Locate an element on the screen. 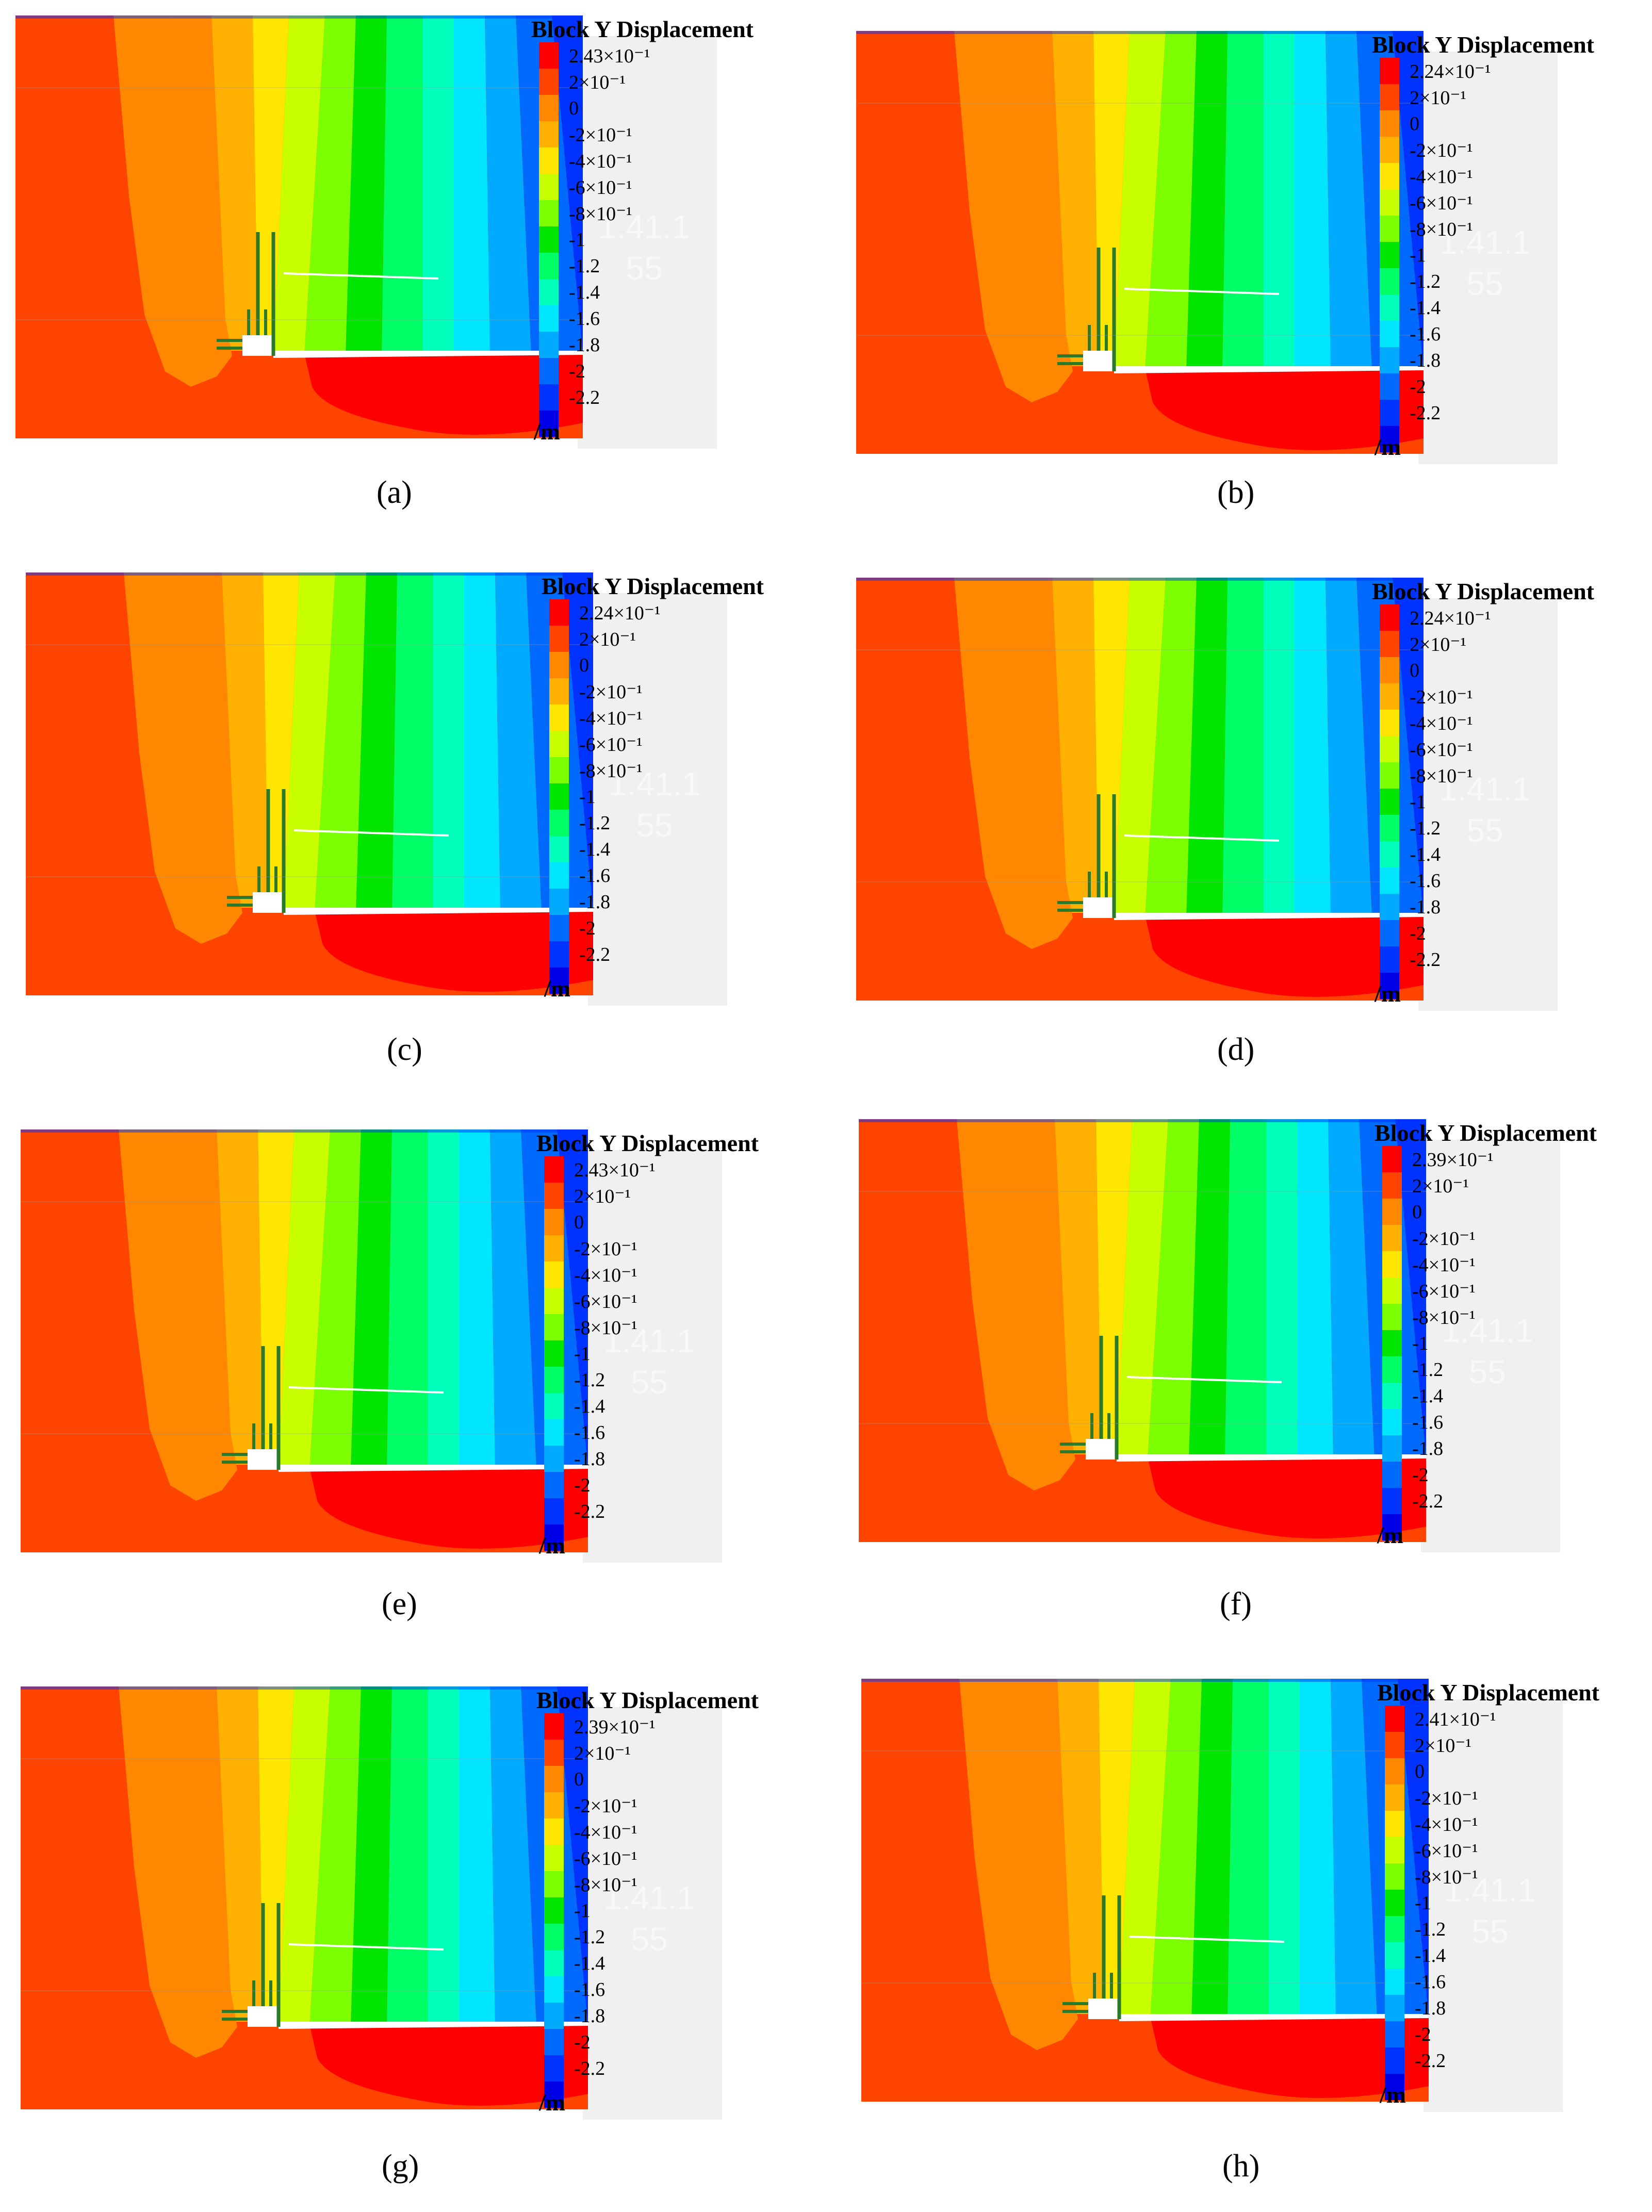  contour-plot-svg is located at coordinates (304, 1897).